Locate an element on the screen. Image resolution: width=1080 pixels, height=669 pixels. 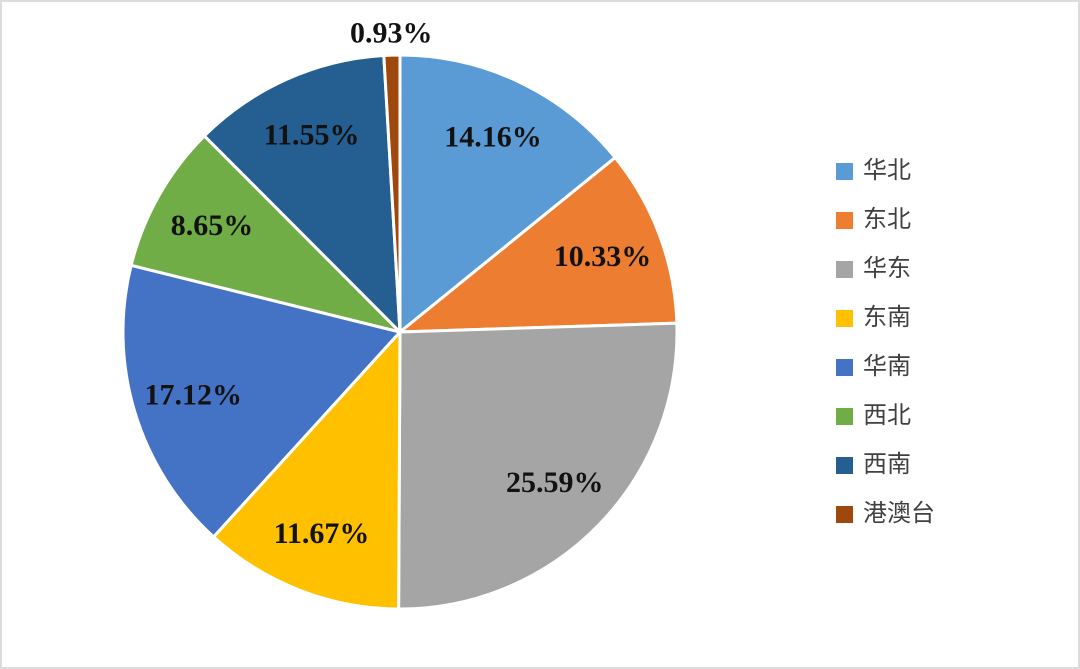
legend-label: 东南 is located at coordinates (887, 317).